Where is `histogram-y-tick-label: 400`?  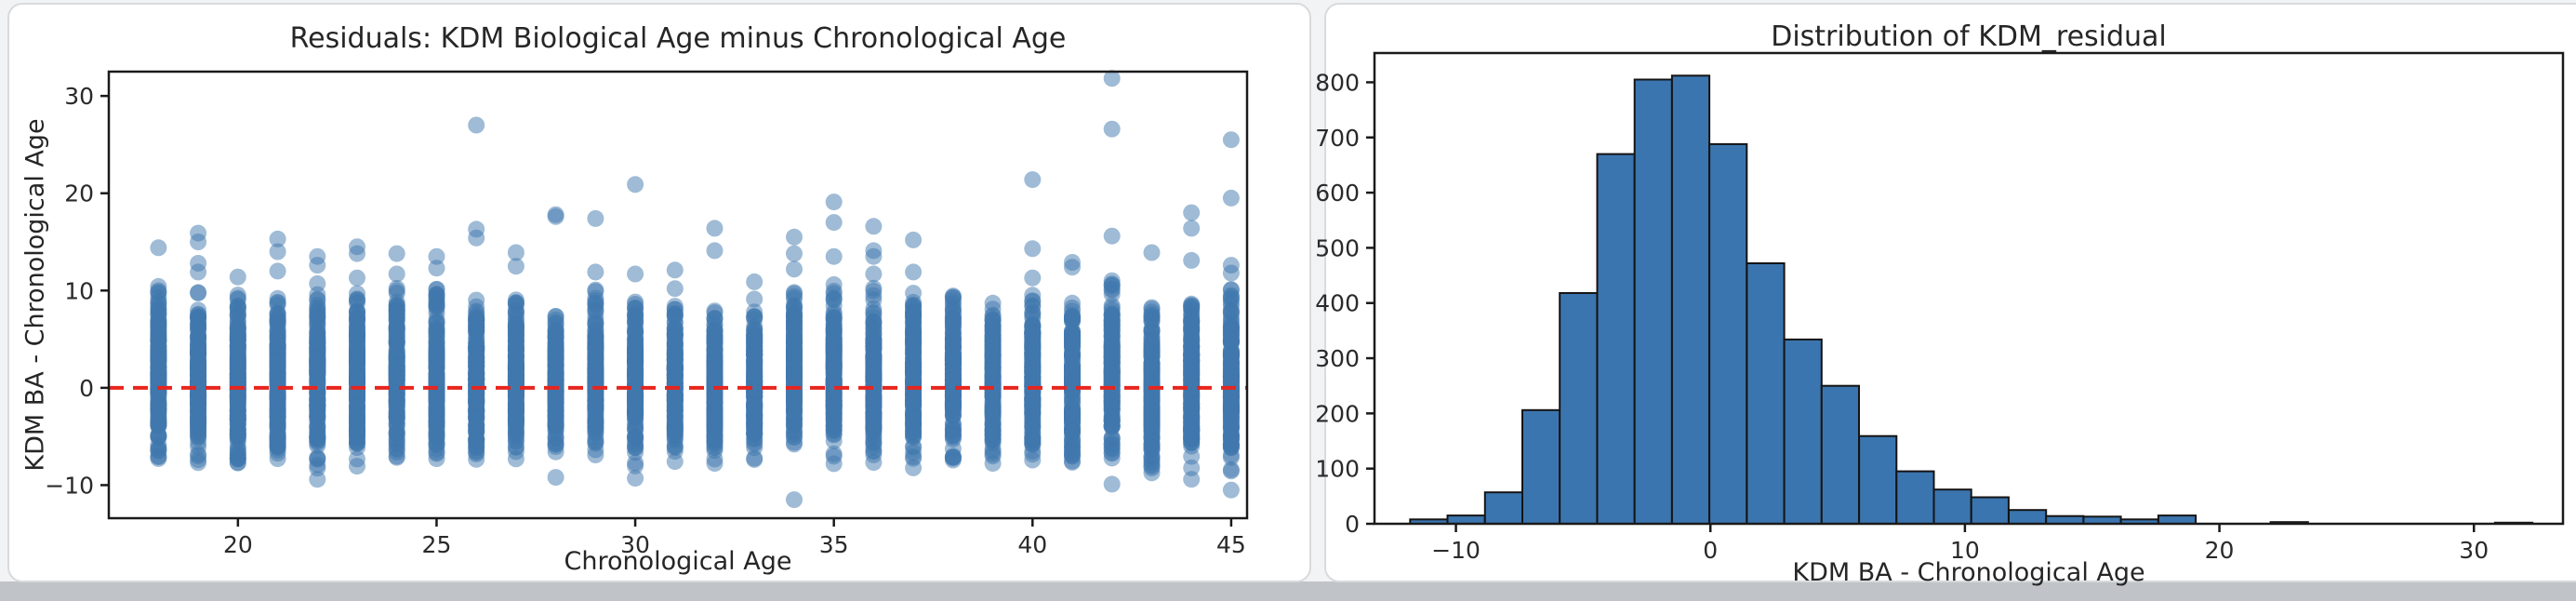 histogram-y-tick-label: 400 is located at coordinates (1337, 303).